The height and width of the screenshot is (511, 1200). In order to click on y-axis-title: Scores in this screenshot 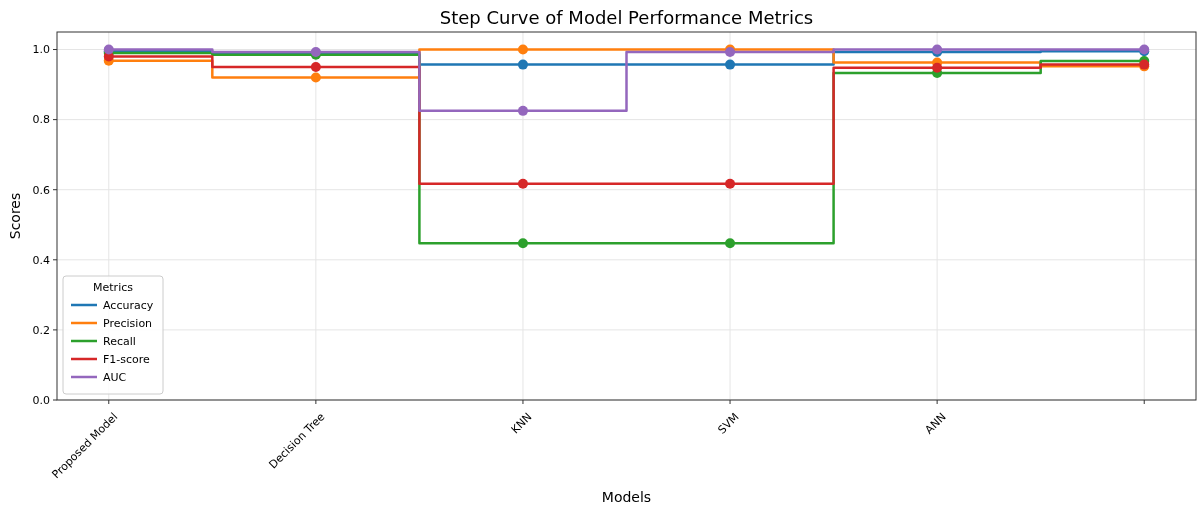, I will do `click(15, 216)`.